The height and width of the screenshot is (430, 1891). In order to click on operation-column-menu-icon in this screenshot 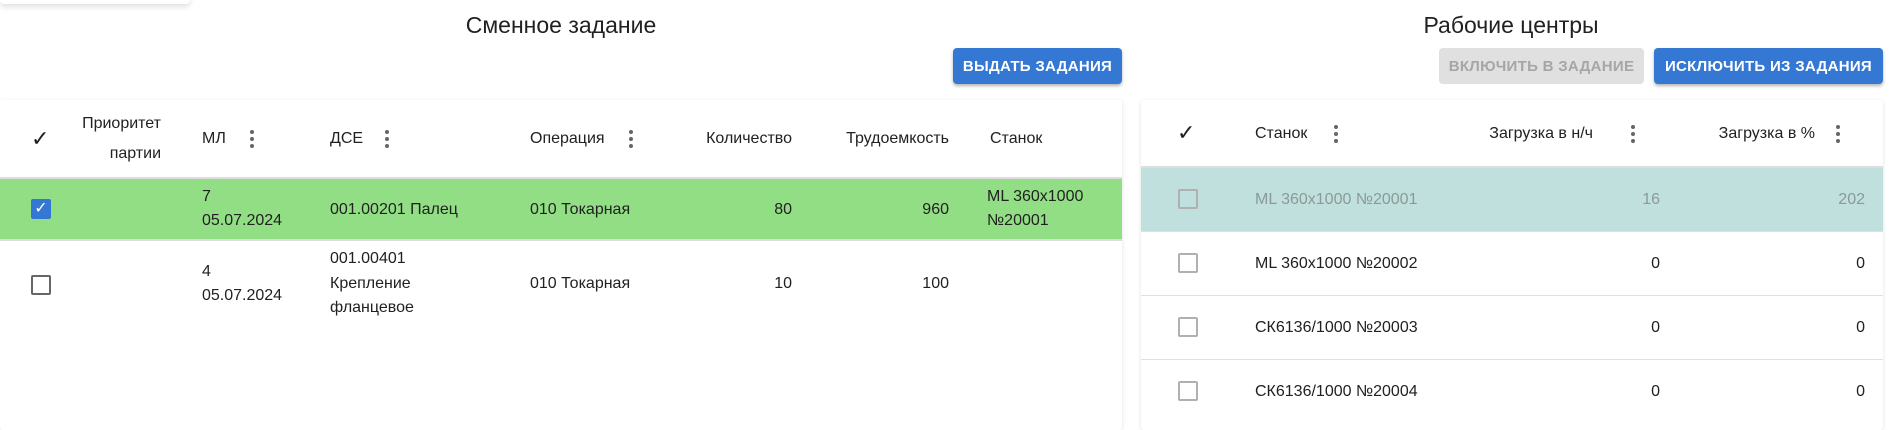, I will do `click(631, 140)`.